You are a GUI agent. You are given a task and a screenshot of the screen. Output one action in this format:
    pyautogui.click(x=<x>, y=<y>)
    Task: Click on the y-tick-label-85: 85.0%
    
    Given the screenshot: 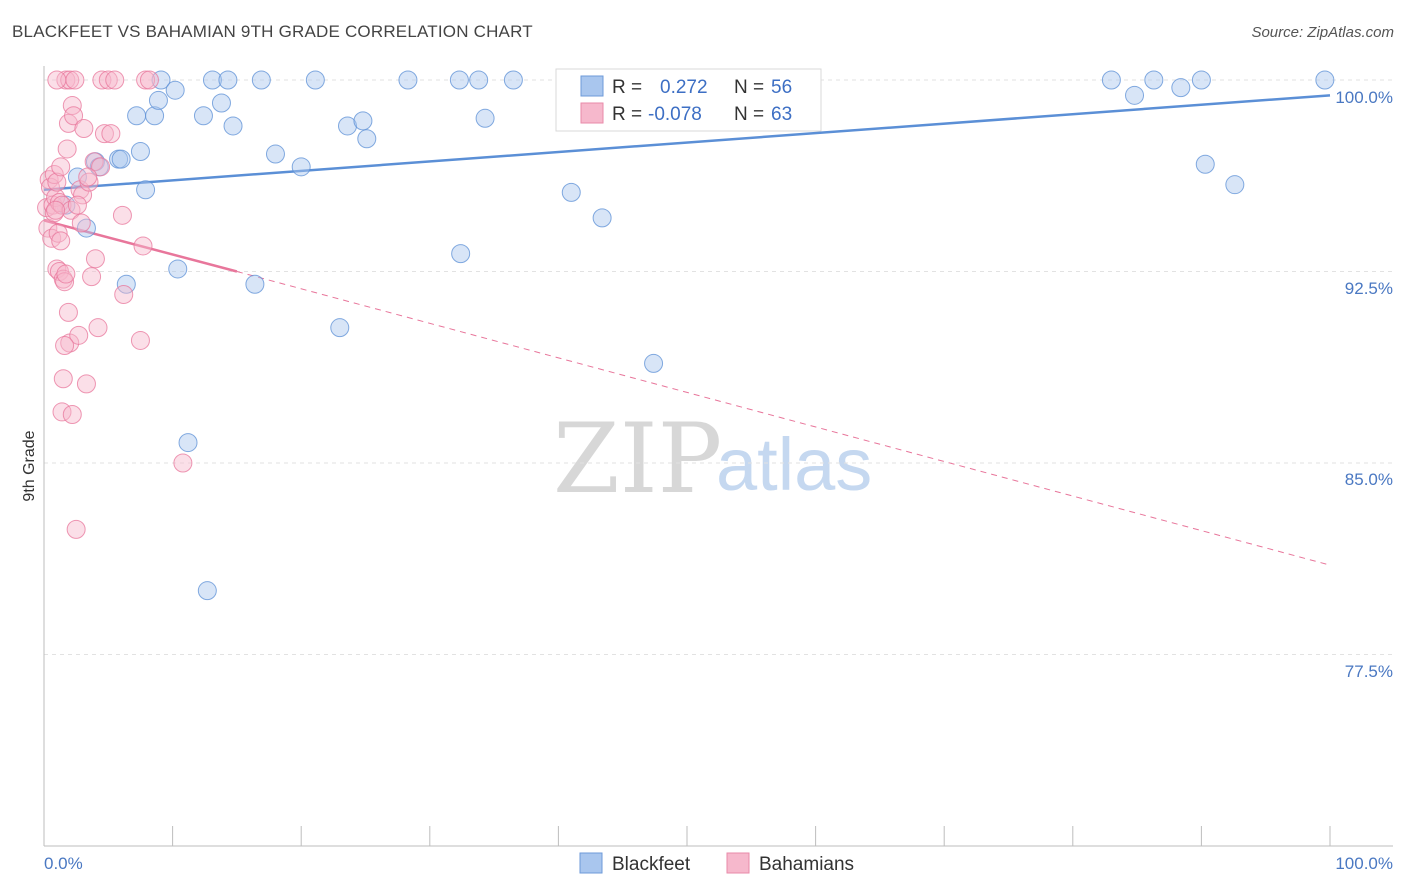 What is the action you would take?
    pyautogui.click(x=1369, y=479)
    